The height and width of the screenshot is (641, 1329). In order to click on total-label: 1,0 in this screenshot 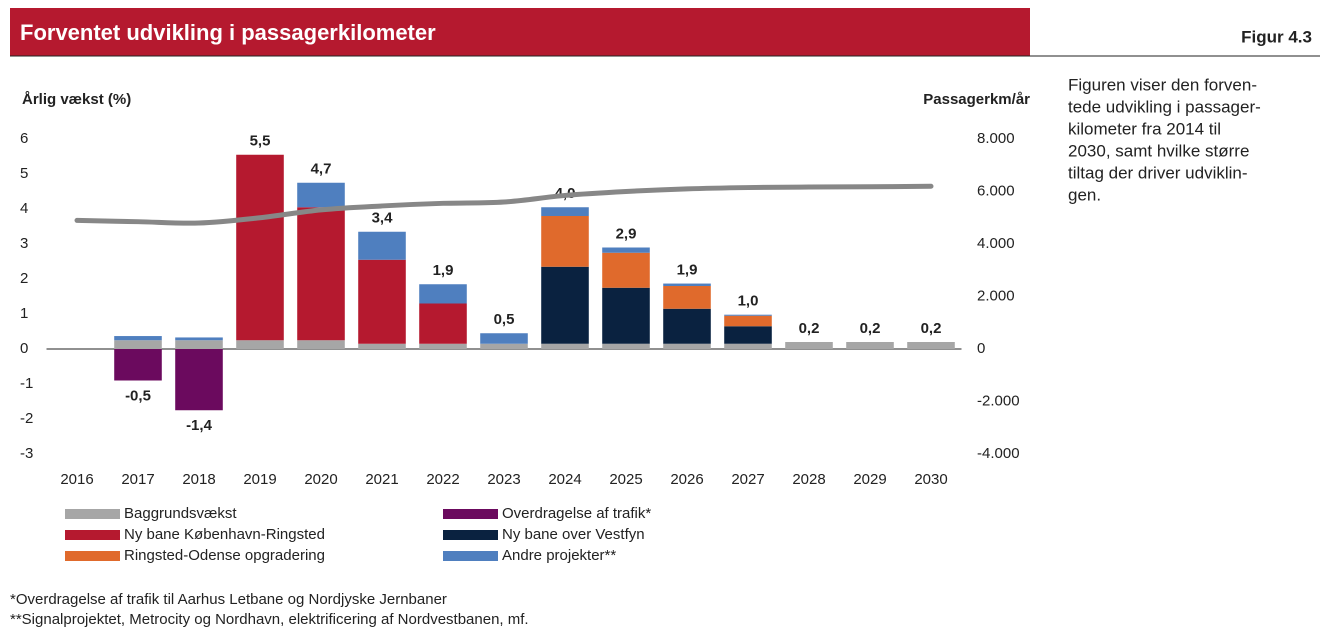, I will do `click(748, 301)`.